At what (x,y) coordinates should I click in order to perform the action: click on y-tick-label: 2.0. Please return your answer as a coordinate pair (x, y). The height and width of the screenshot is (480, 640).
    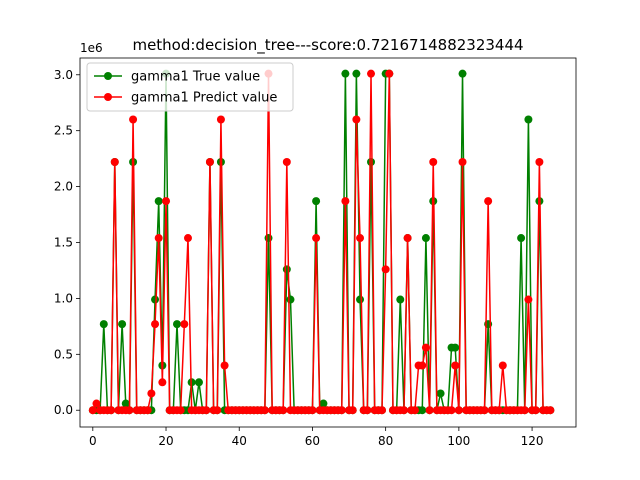
    Looking at the image, I should click on (63, 187).